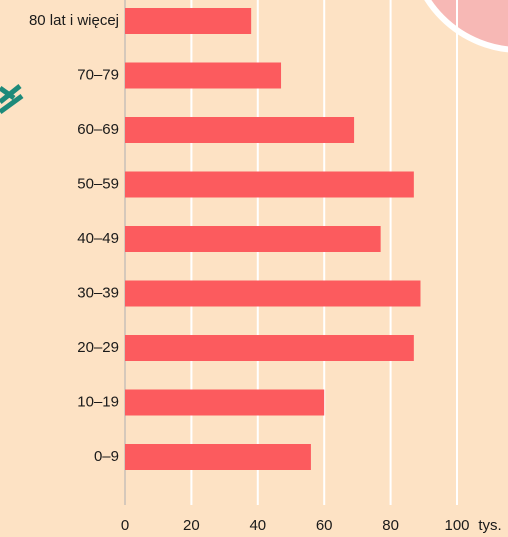  I want to click on decor-circle, so click(466, 26).